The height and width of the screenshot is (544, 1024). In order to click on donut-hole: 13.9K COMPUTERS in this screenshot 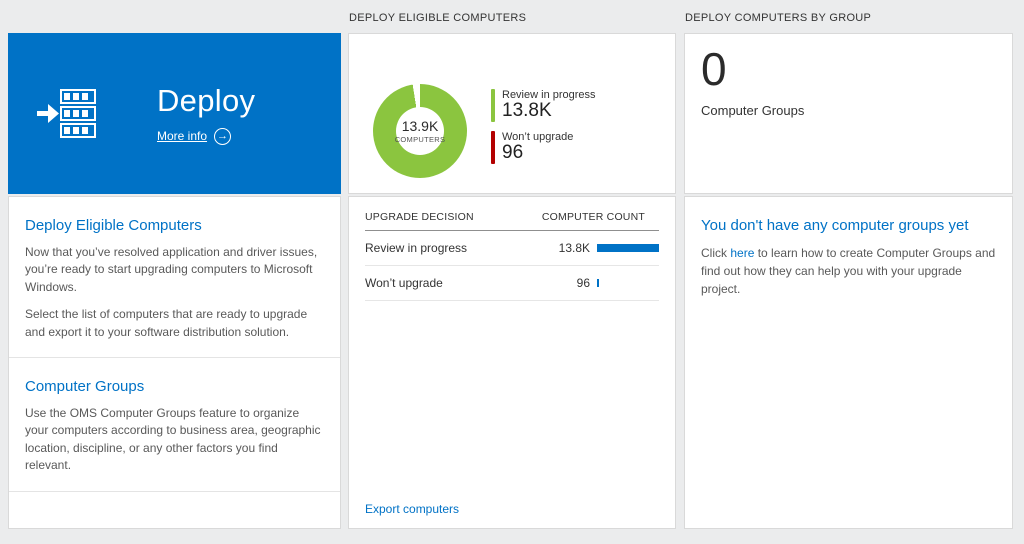, I will do `click(420, 131)`.